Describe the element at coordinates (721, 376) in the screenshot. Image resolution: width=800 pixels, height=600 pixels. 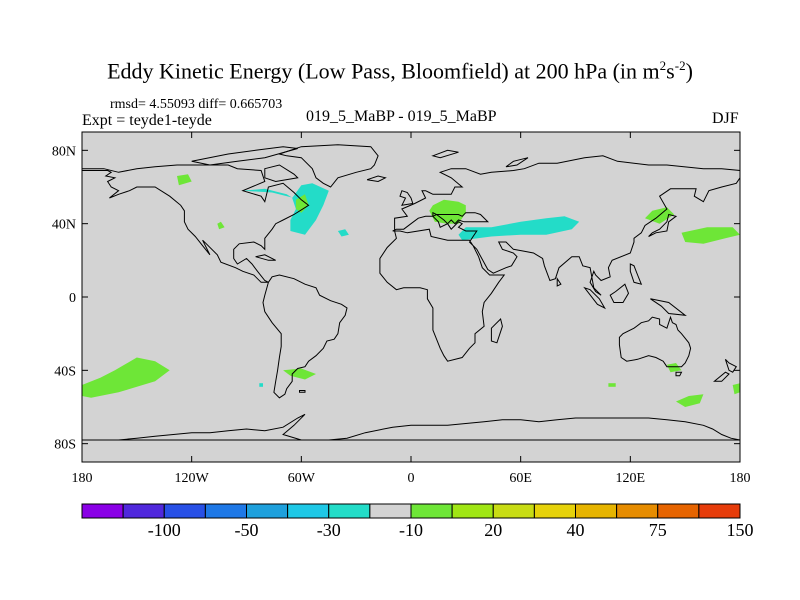
I see `coastline-new-zealand-south` at that location.